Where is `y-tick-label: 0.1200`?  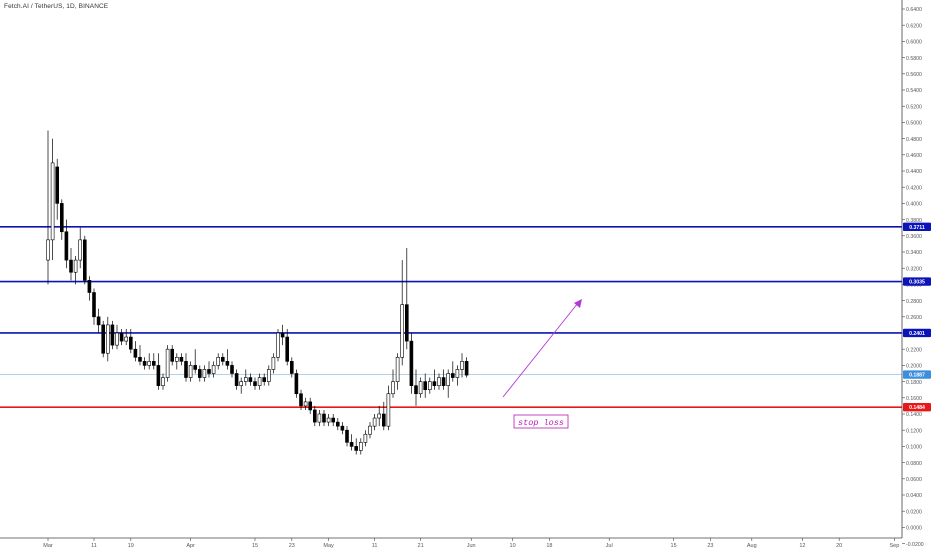
y-tick-label: 0.1200 is located at coordinates (914, 431).